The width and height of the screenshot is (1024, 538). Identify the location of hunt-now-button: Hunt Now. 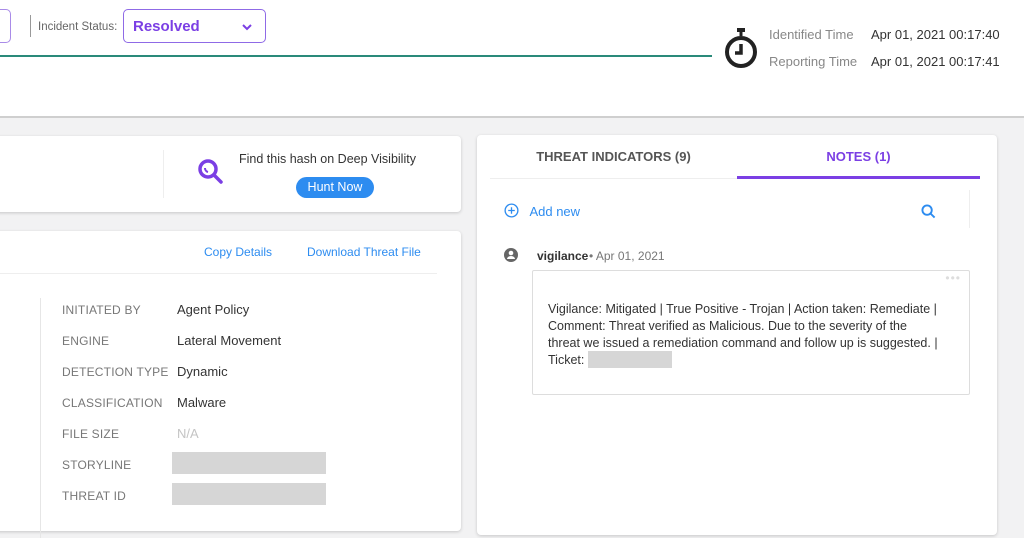
(335, 187).